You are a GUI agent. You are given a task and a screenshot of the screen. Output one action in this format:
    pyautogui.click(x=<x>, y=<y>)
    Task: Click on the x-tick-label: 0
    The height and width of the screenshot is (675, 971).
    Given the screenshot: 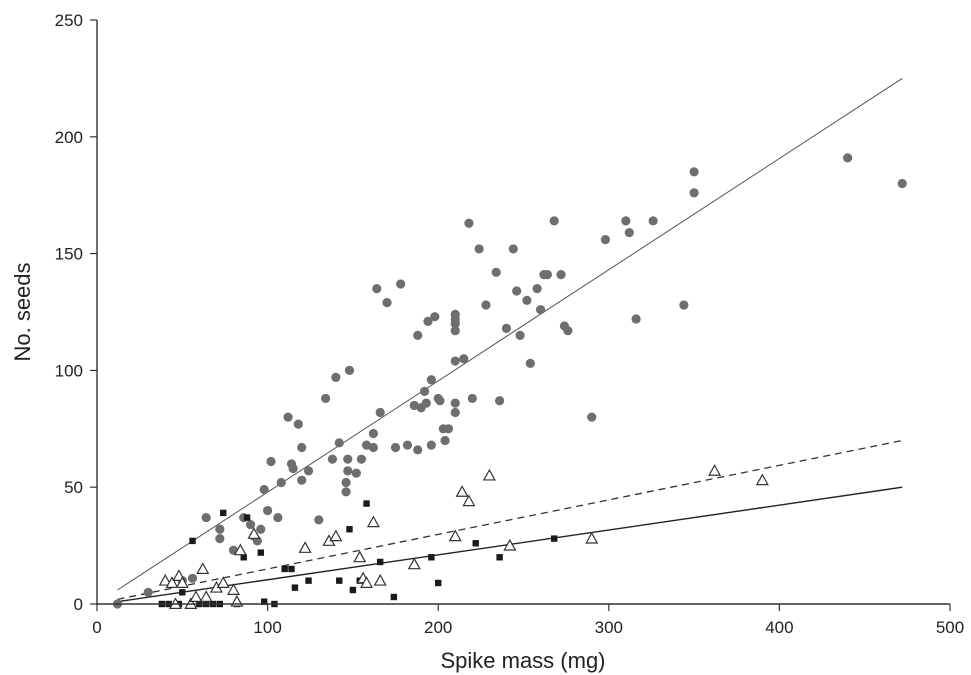 What is the action you would take?
    pyautogui.click(x=96, y=627)
    